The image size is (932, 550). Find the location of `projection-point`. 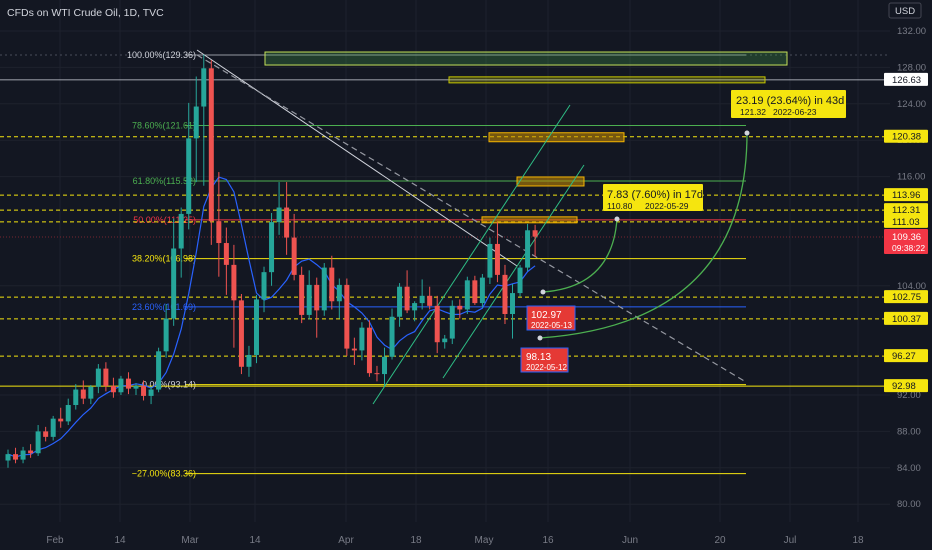

projection-point is located at coordinates (543, 292).